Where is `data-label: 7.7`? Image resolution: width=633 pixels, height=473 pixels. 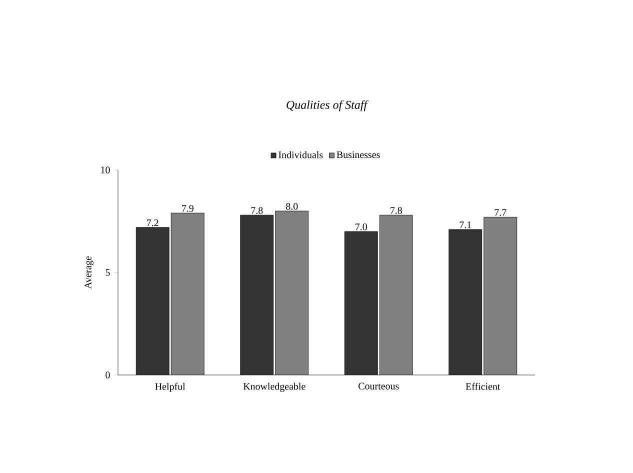
data-label: 7.7 is located at coordinates (500, 212).